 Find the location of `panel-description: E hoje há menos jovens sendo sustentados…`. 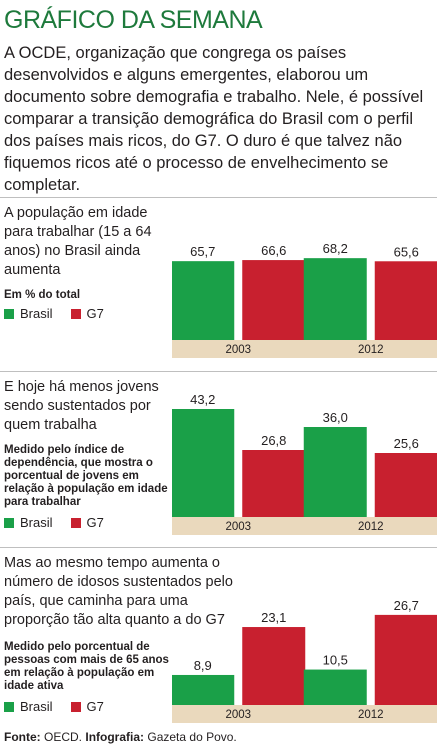

panel-description: E hoje há menos jovens sendo sustentados… is located at coordinates (81, 406).